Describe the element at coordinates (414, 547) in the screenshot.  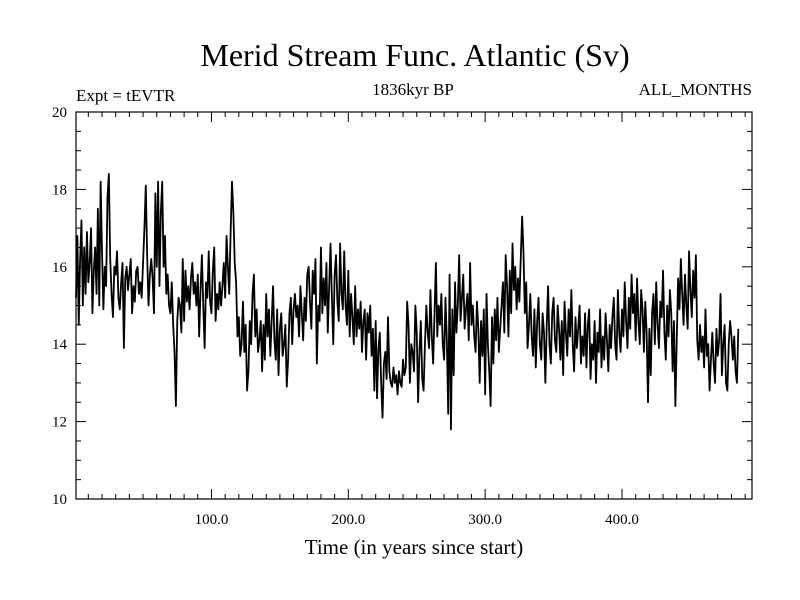
I see `x-axis-label: Time (in years since start)` at that location.